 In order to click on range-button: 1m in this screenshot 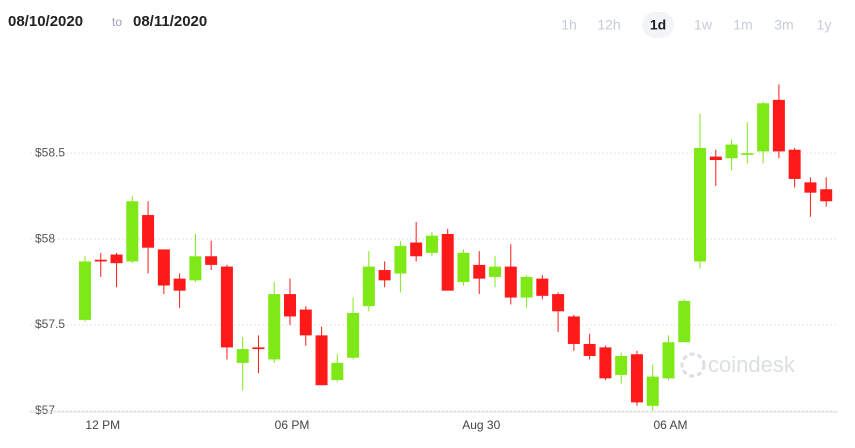, I will do `click(742, 25)`.